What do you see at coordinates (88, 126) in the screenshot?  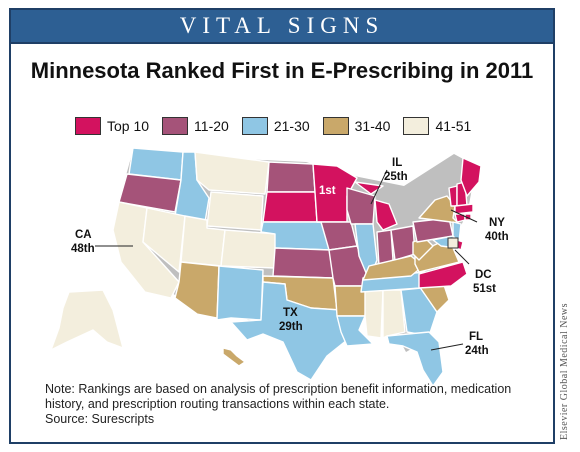 I see `legend-swatch-top10` at bounding box center [88, 126].